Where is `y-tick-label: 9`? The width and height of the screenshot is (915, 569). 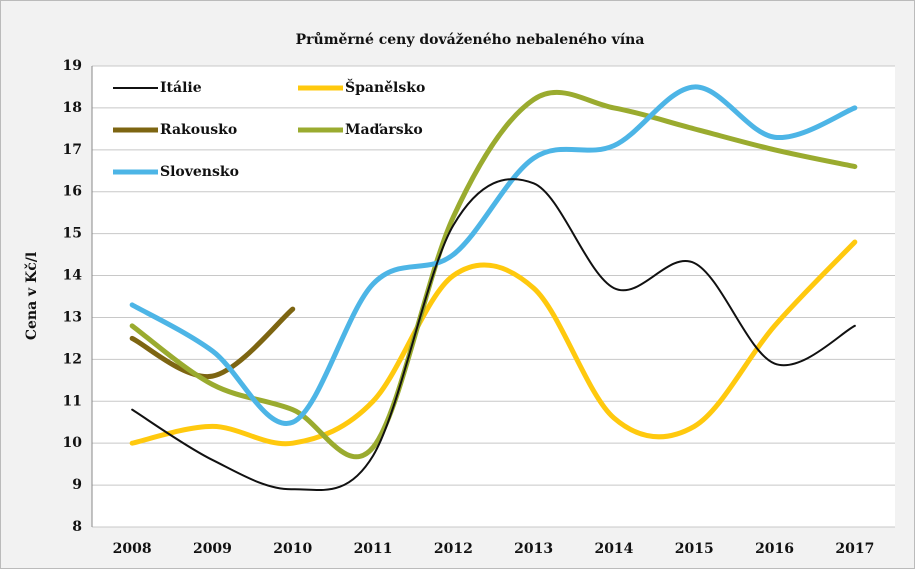
y-tick-label: 9 is located at coordinates (77, 485).